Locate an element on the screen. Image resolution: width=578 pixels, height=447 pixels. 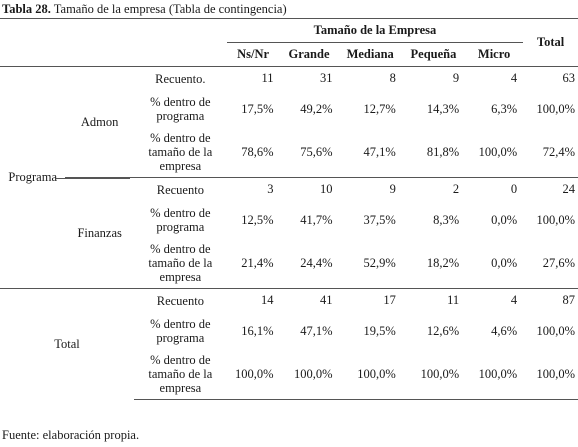
header-row-columns: Ns/Nr Grande Mediana Pequeña Micro is located at coordinates (289, 55).